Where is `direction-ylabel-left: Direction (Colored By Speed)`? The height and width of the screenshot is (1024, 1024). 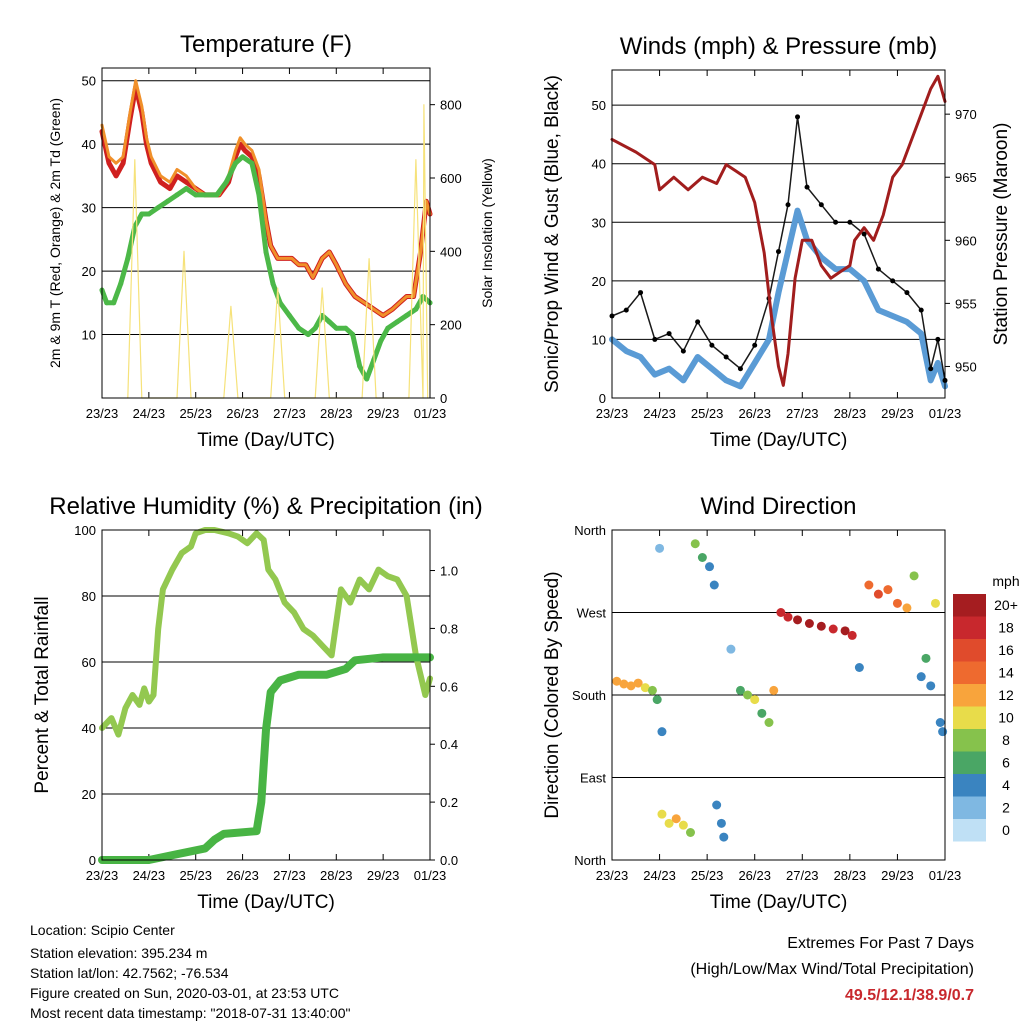 direction-ylabel-left: Direction (Colored By Speed) is located at coordinates (552, 694).